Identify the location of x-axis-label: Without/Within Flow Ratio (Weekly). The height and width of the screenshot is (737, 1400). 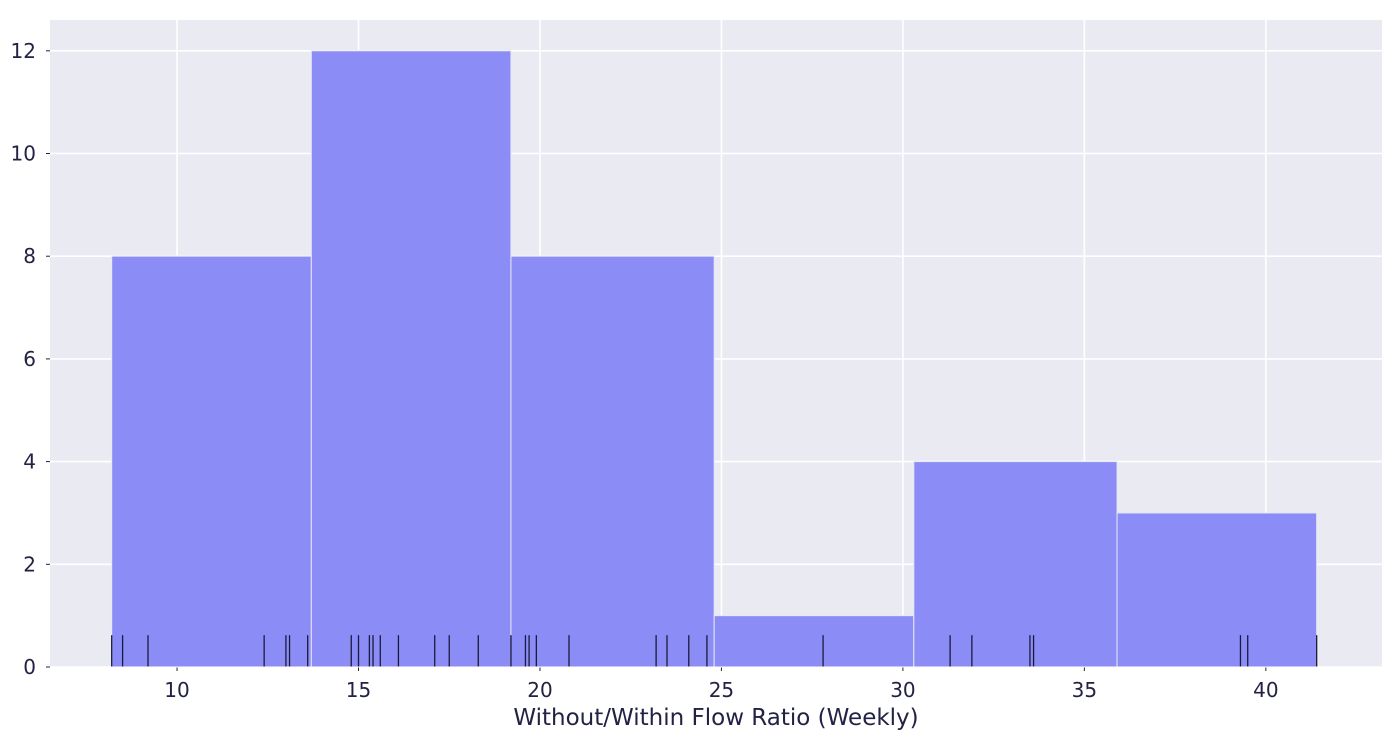
(715, 718).